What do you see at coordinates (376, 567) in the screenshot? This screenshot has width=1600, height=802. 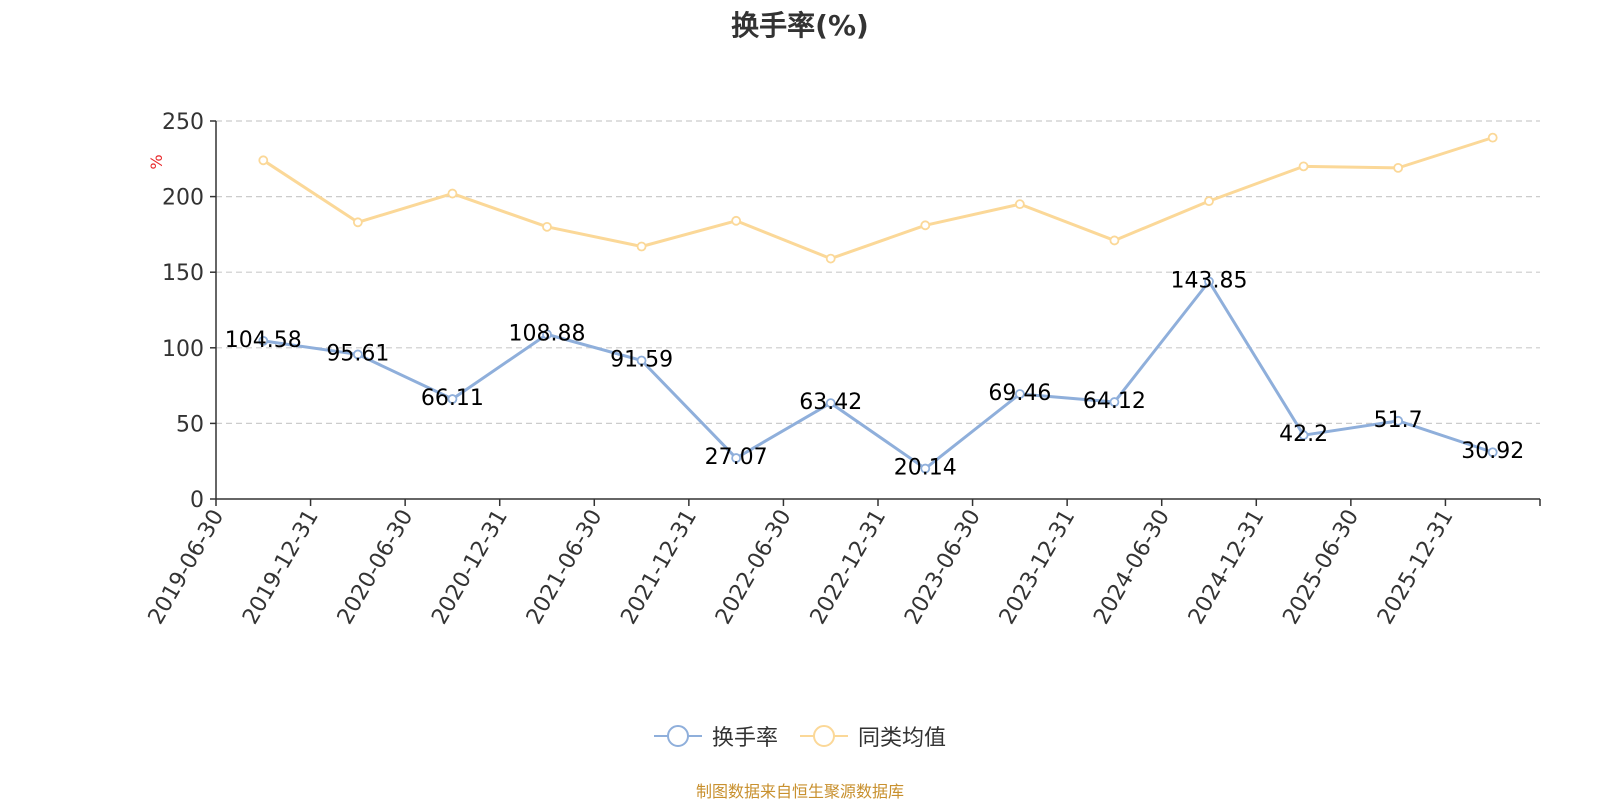 I see `x-tick-label: 2020-06-30` at bounding box center [376, 567].